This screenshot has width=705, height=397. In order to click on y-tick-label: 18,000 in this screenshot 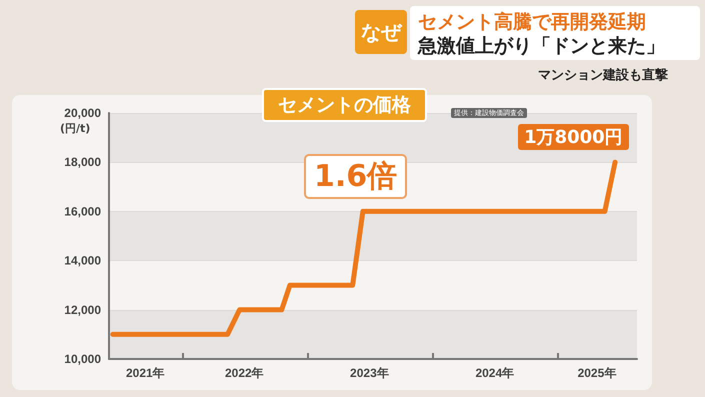, I will do `click(83, 162)`.